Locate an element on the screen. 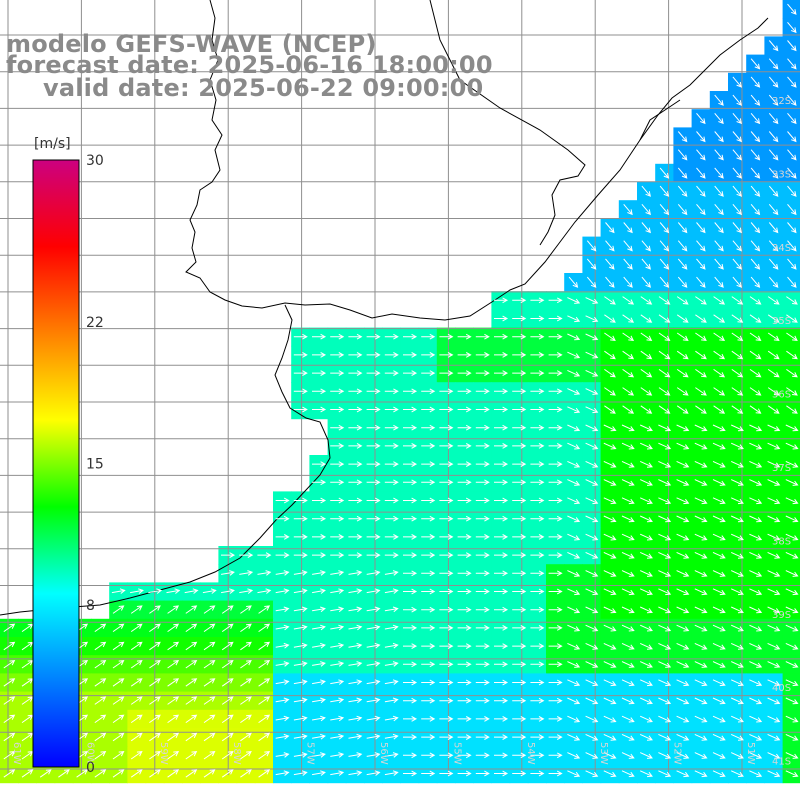 Image resolution: width=800 pixels, height=800 pixels. colorbar-gradient is located at coordinates (56, 463).